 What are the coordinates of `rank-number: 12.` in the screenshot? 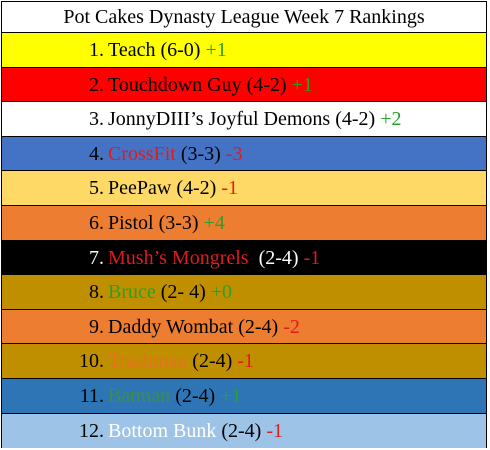 It's located at (91, 430).